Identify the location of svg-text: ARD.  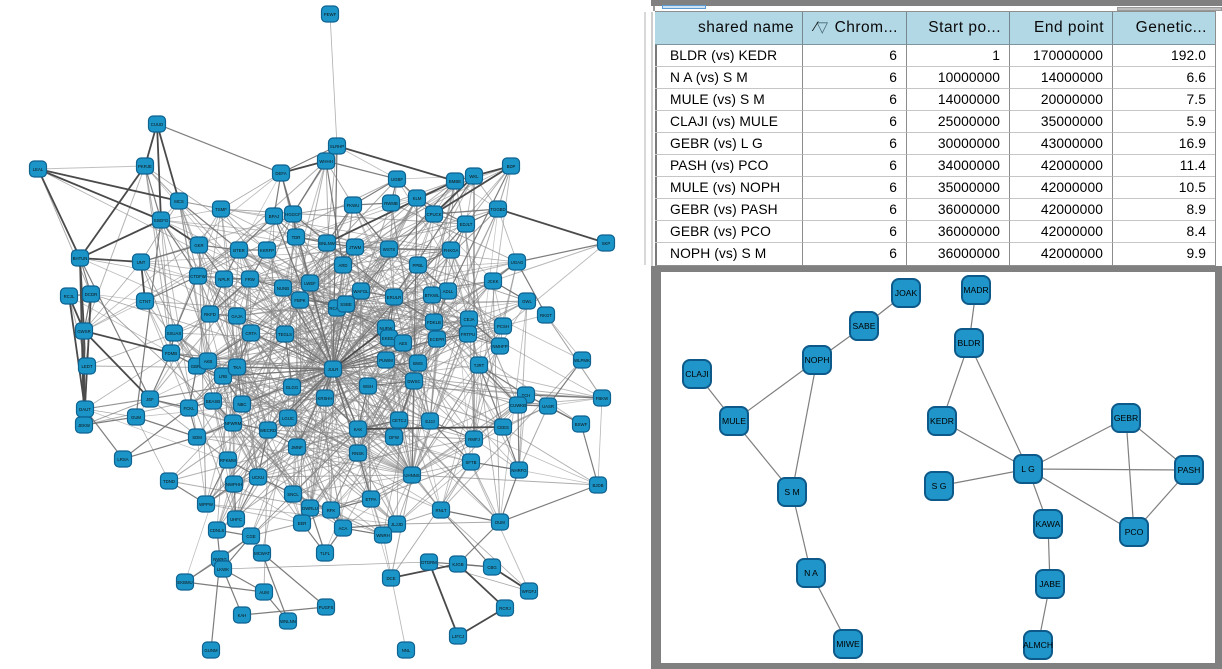
(342, 265).